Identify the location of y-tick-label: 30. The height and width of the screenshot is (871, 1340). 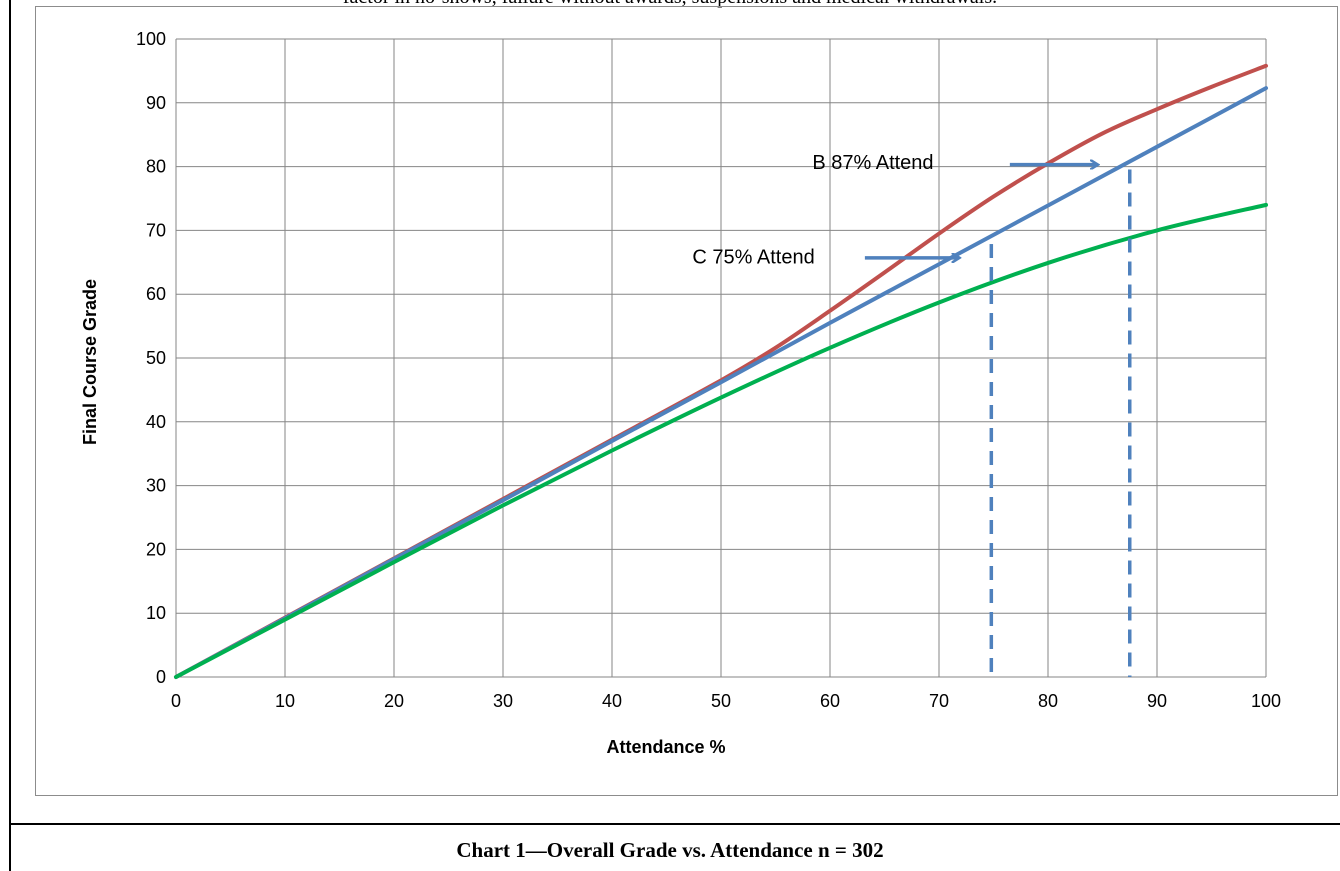
(156, 486).